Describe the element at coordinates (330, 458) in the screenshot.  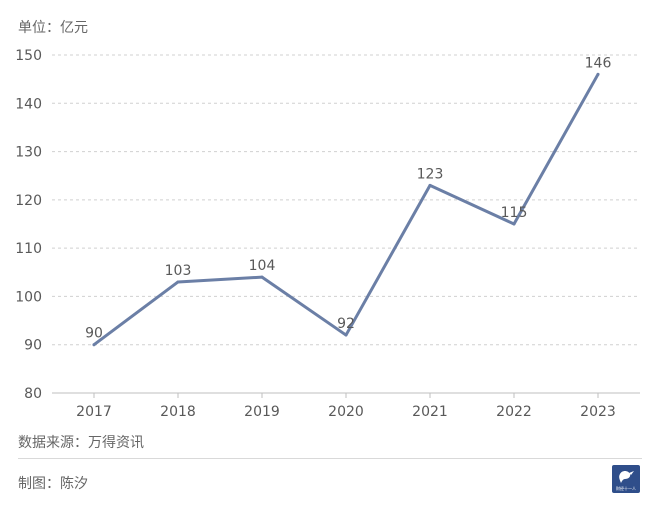
I see `footer-divider` at that location.